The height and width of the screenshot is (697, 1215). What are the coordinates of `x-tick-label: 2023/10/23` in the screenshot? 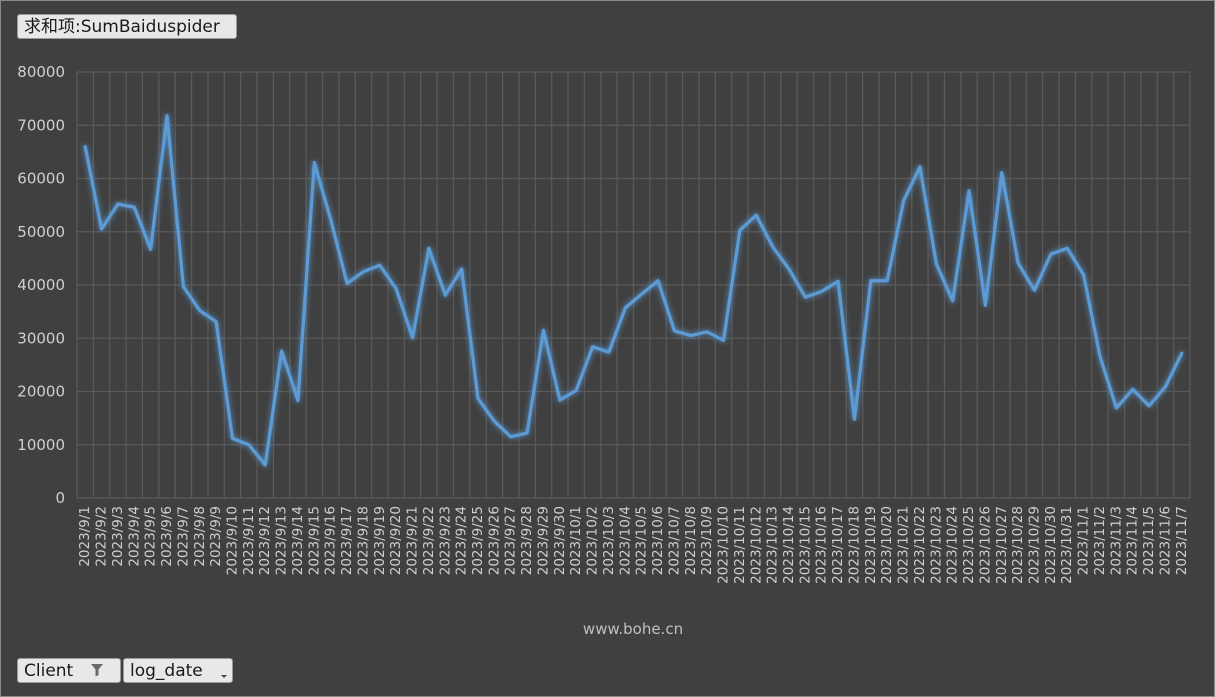 It's located at (936, 545).